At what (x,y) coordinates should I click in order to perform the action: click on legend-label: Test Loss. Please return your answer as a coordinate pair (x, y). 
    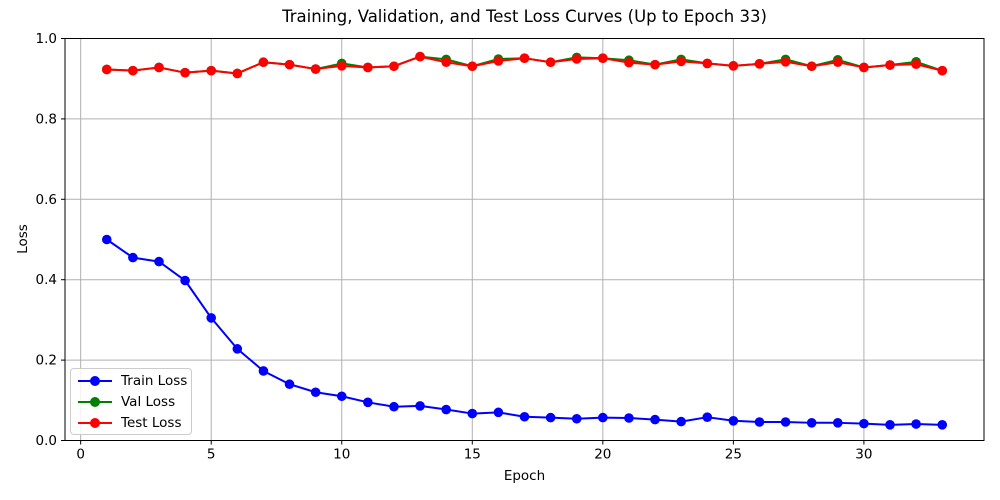
    Looking at the image, I should click on (151, 422).